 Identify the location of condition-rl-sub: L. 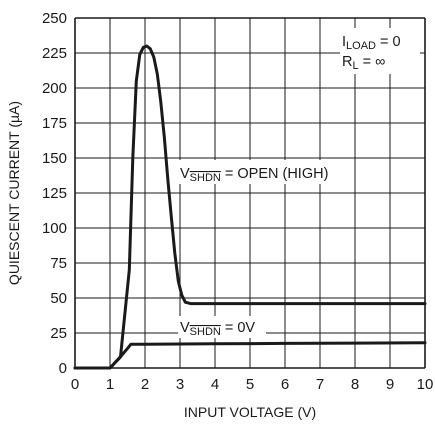
(355, 66).